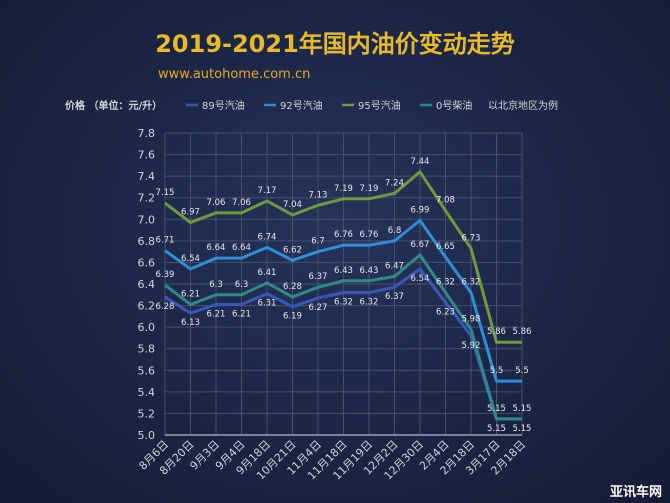  What do you see at coordinates (471, 238) in the screenshot?
I see `point-label: 6.73` at bounding box center [471, 238].